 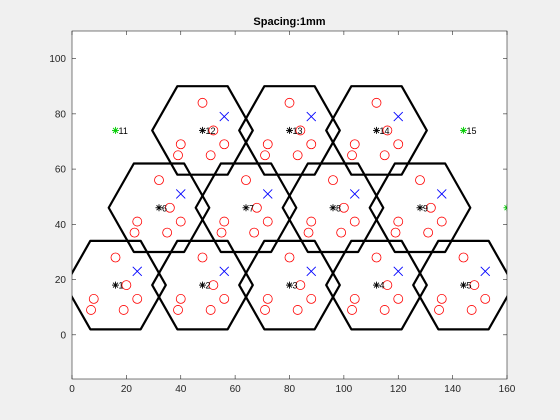 I want to click on y-tick-label: 20, so click(x=61, y=280).